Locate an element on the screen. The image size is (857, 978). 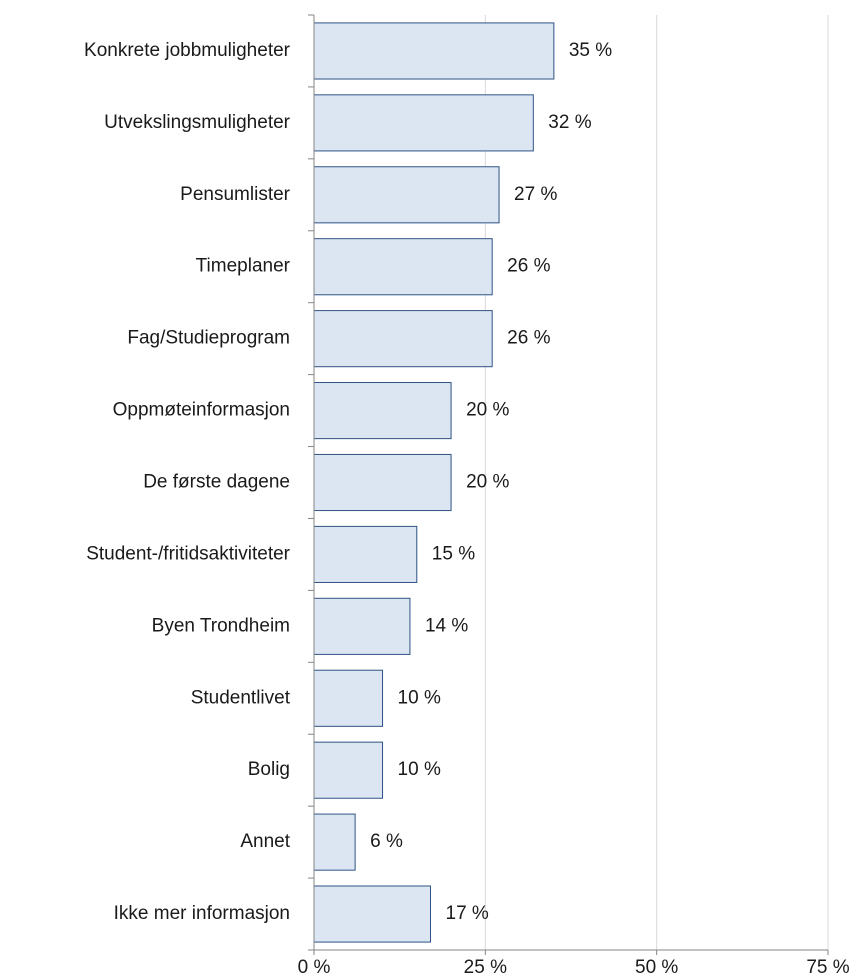
y-tick-label: Annet is located at coordinates (265, 841).